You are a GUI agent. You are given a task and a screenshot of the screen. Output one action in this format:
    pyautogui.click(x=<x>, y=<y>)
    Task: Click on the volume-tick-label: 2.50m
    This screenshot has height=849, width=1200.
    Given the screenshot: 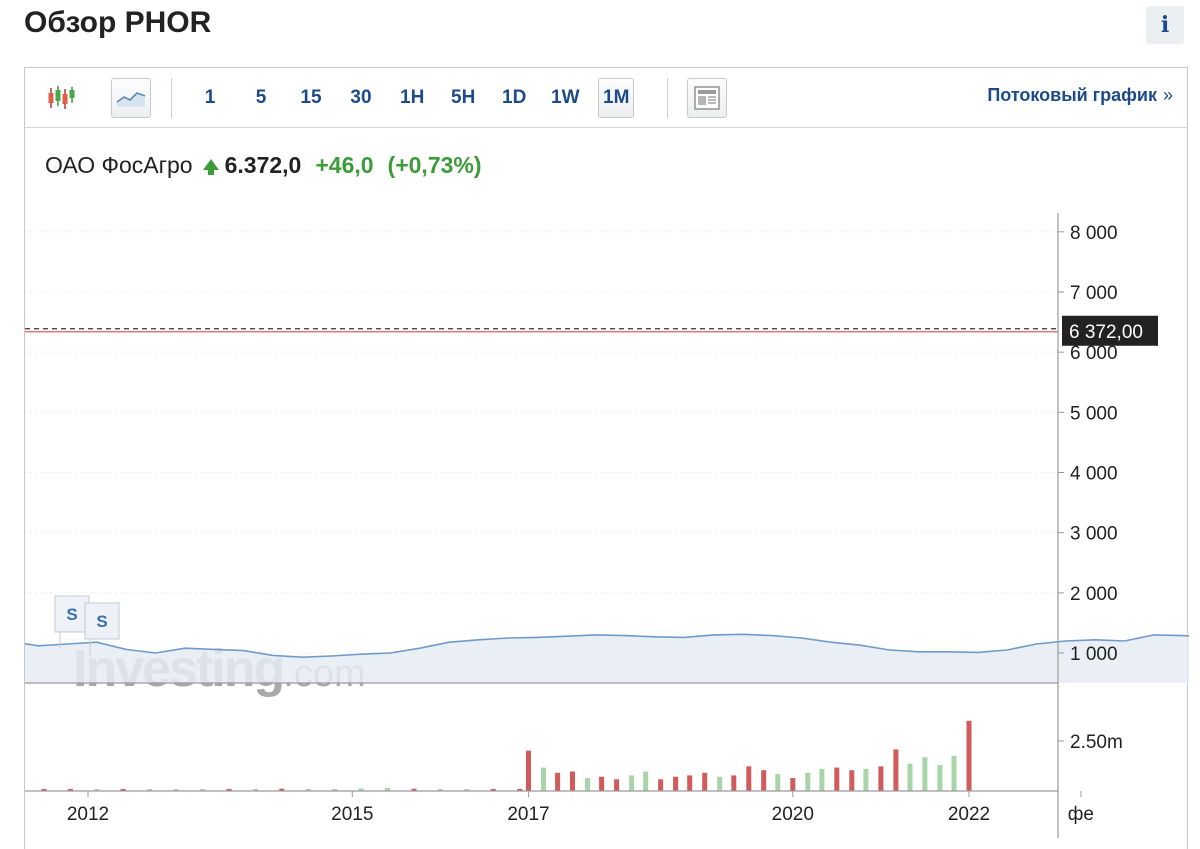 What is the action you would take?
    pyautogui.click(x=1096, y=742)
    